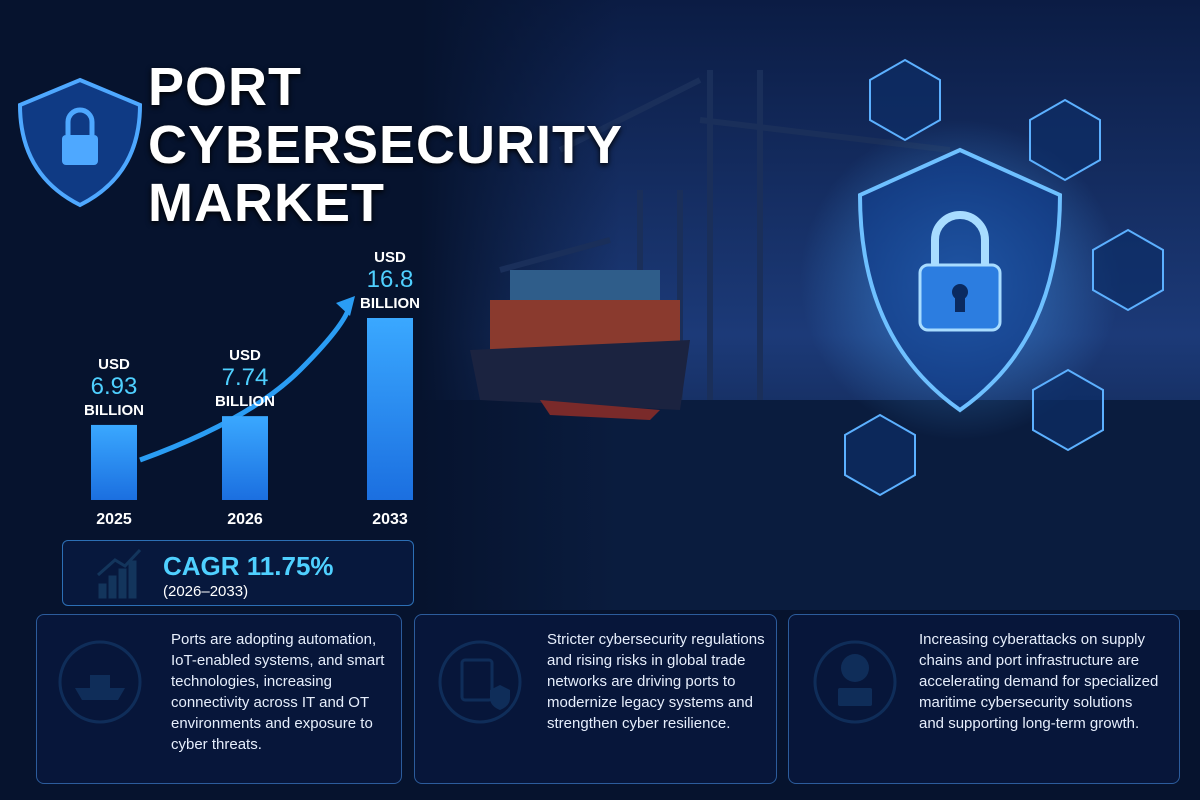 Image resolution: width=1200 pixels, height=800 pixels. I want to click on cagr-label: CAGR 11.75%, so click(248, 566).